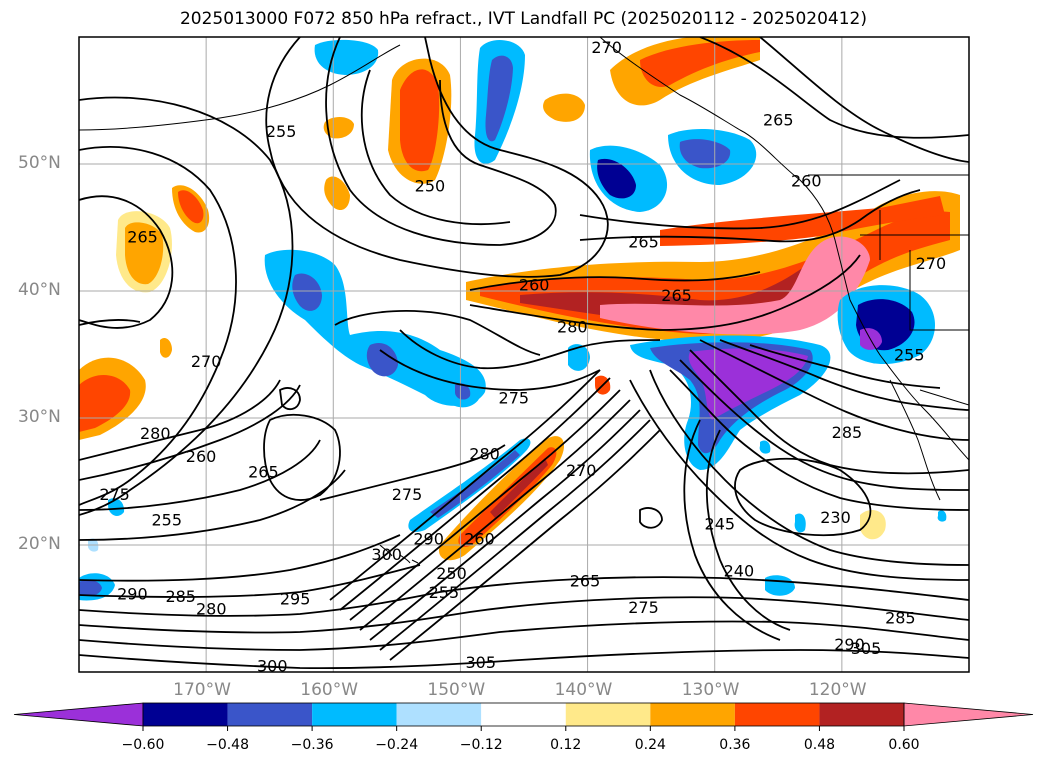 This screenshot has height=765, width=1047. What do you see at coordinates (312, 745) in the screenshot?
I see `colorbar-tick-label: −0.36` at bounding box center [312, 745].